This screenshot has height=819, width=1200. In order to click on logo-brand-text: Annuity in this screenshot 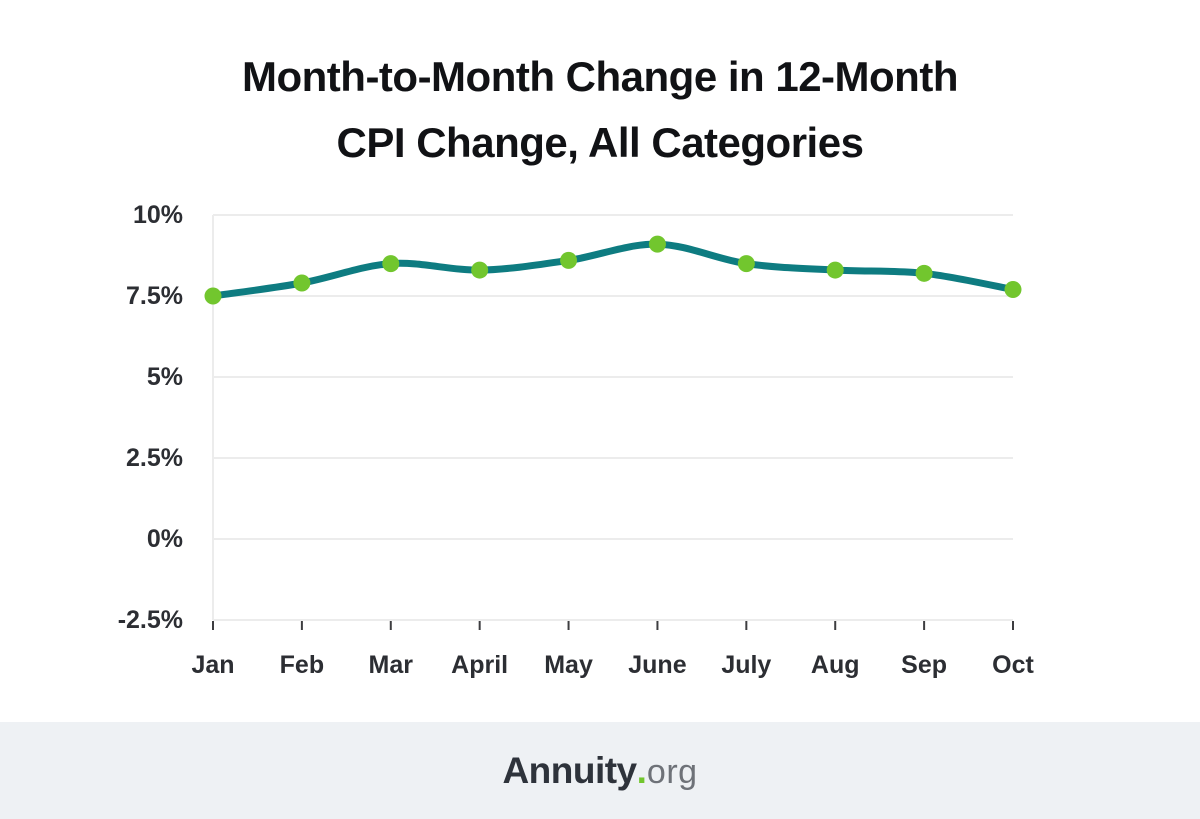, I will do `click(569, 770)`.